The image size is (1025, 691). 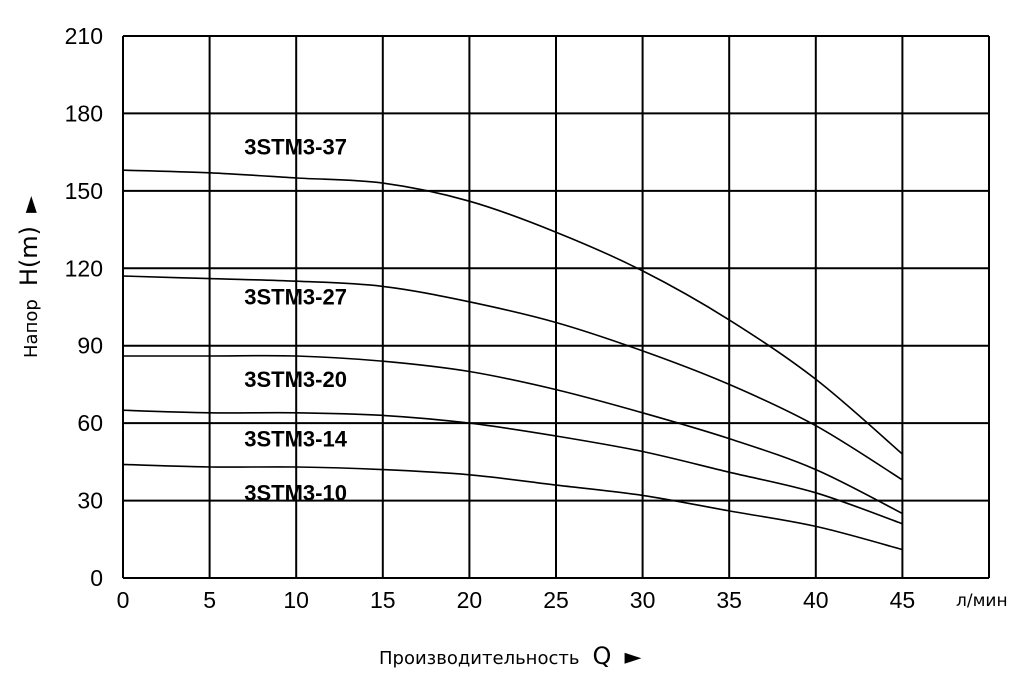 What do you see at coordinates (30, 204) in the screenshot?
I see `y-axis-arrow-icon: ►` at bounding box center [30, 204].